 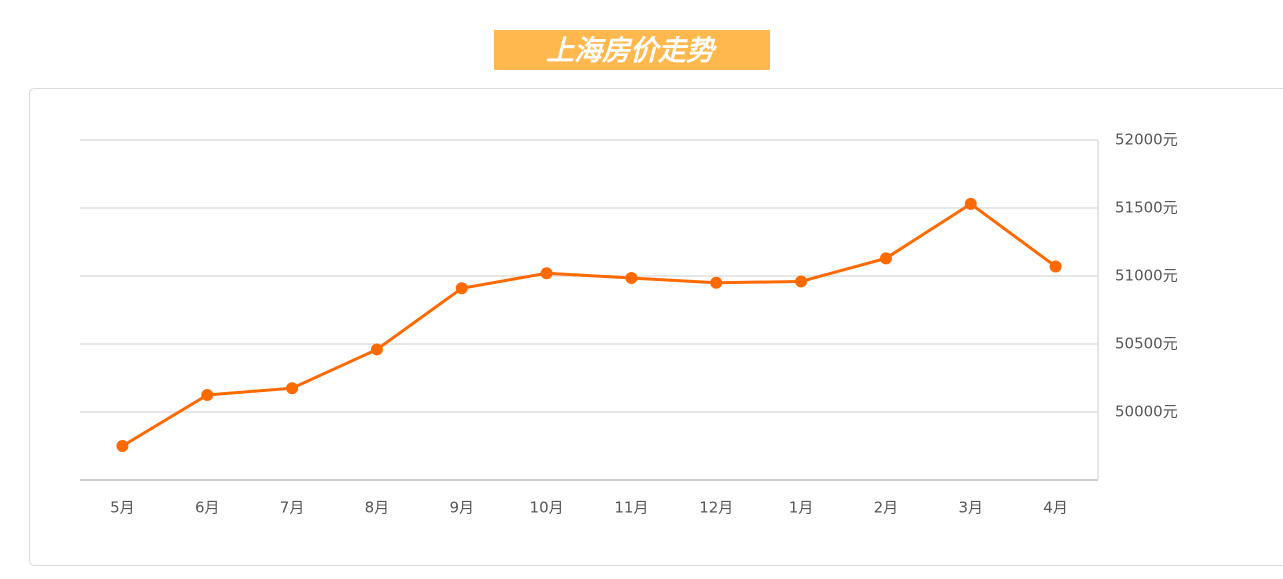 What do you see at coordinates (886, 508) in the screenshot?
I see `x-tick-label: 2月` at bounding box center [886, 508].